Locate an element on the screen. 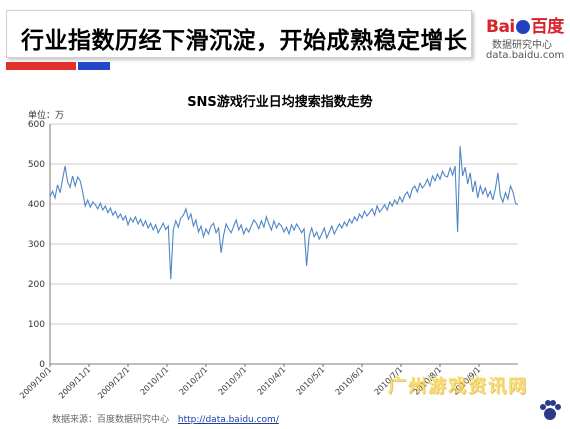 The image size is (570, 429). x-tick-label: 2009/12/1 is located at coordinates (113, 382).